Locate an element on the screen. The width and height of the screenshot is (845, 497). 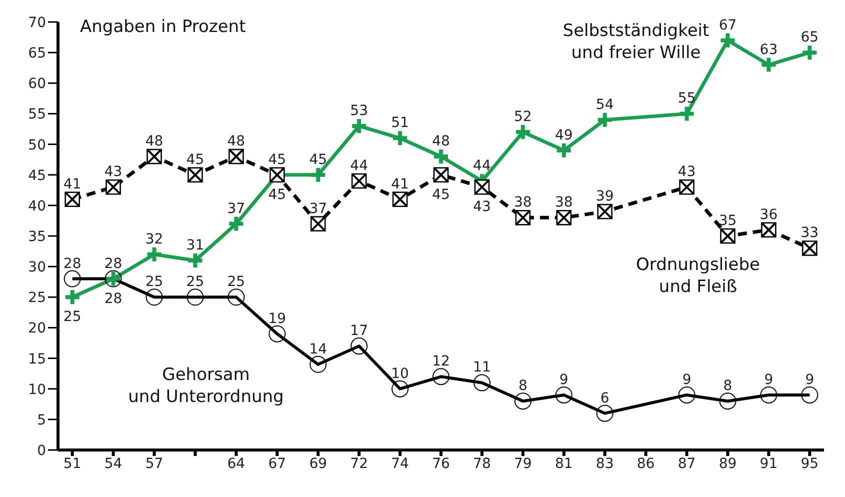
x-tick-label: 78 is located at coordinates (482, 464).